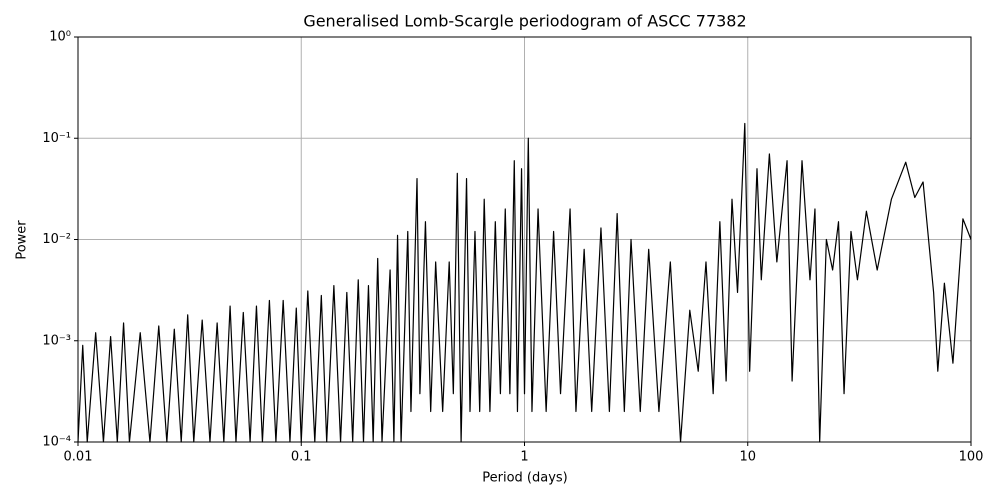  Describe the element at coordinates (78, 457) in the screenshot. I see `x-tick-label: 0.01` at that location.